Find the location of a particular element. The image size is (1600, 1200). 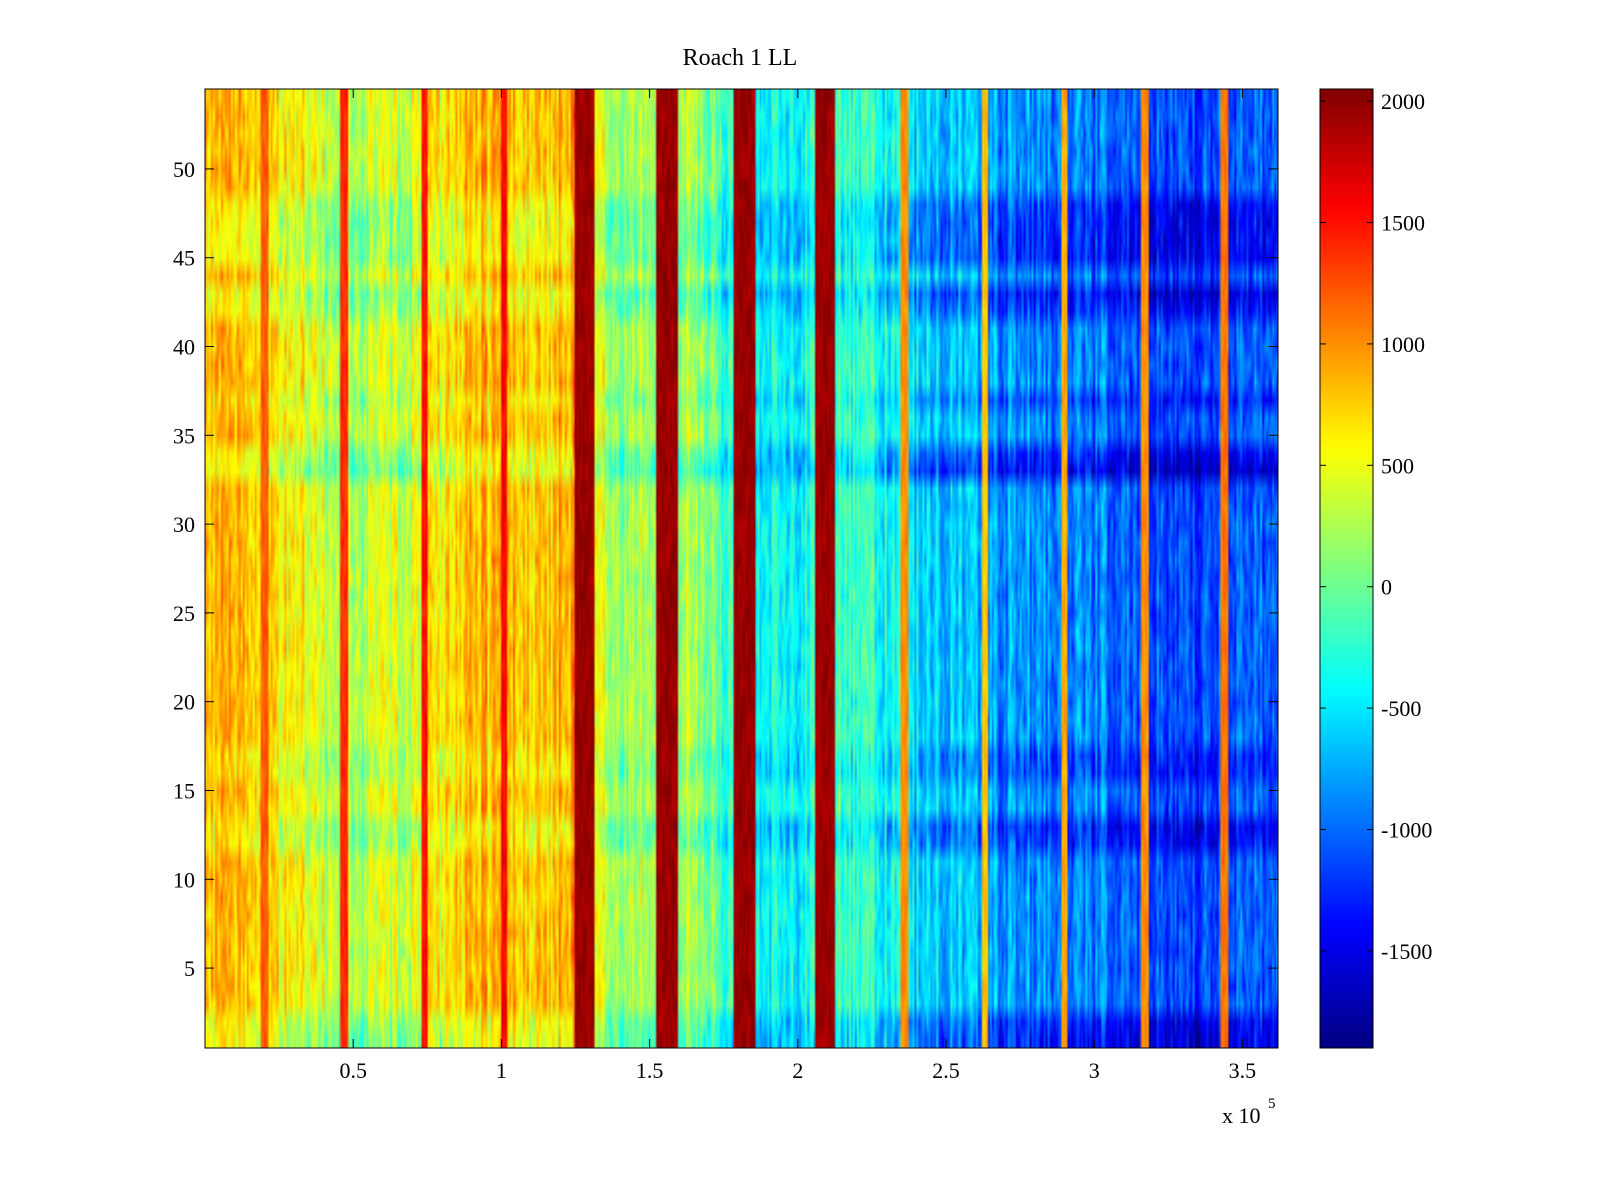

colorbar-tick-label: 500 is located at coordinates (1397, 465).